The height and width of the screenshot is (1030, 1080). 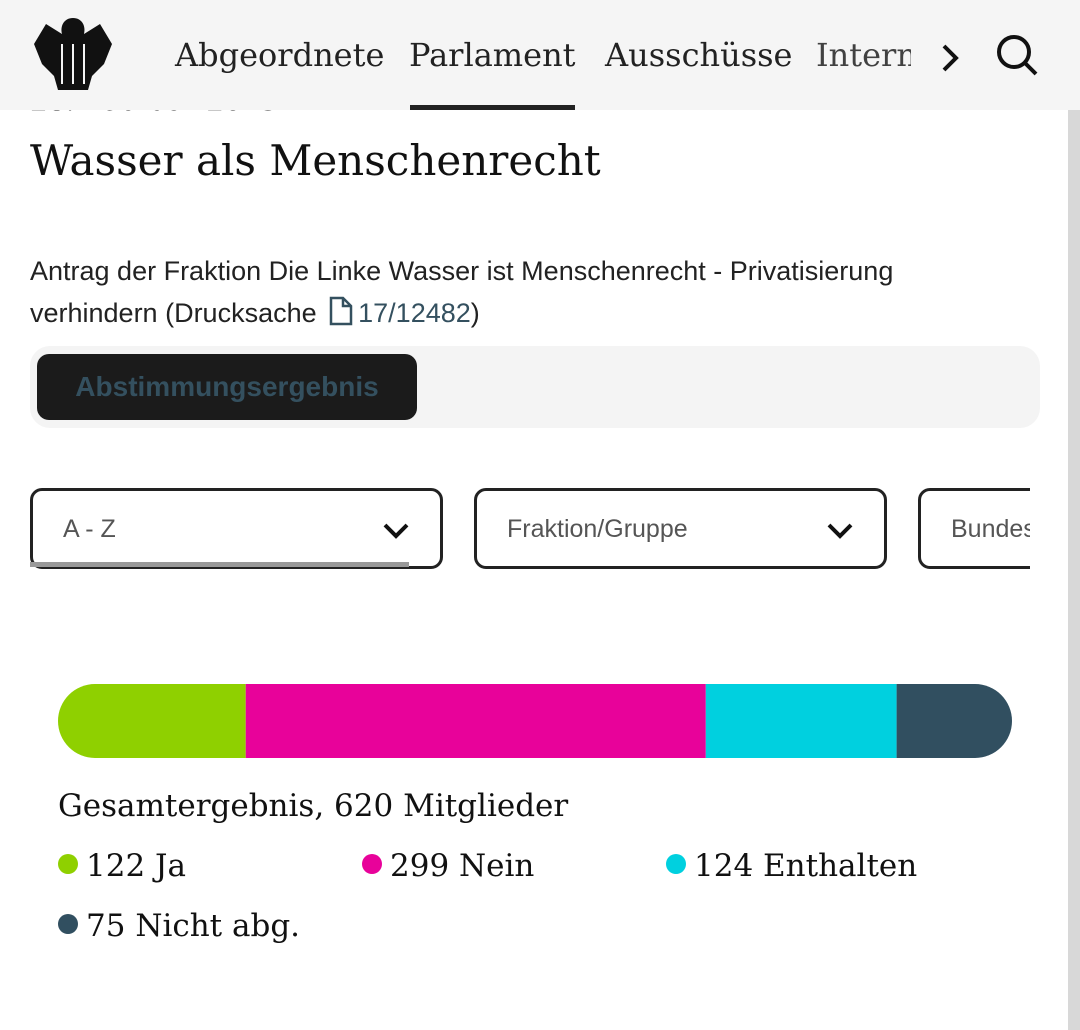 I want to click on nav-item: Ausschüsse, so click(x=699, y=55).